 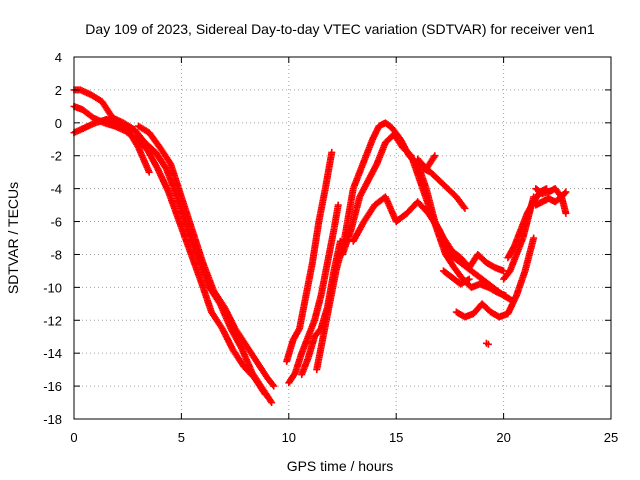 I want to click on x-tick-label: 5, so click(x=181, y=437).